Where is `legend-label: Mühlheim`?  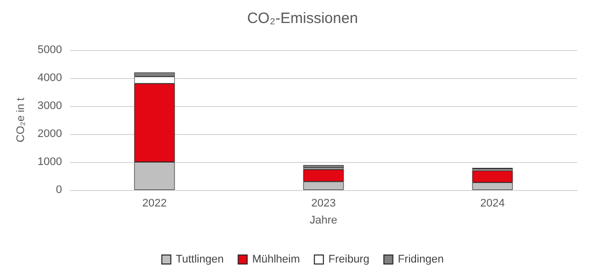
legend-label: Mühlheim is located at coordinates (276, 260).